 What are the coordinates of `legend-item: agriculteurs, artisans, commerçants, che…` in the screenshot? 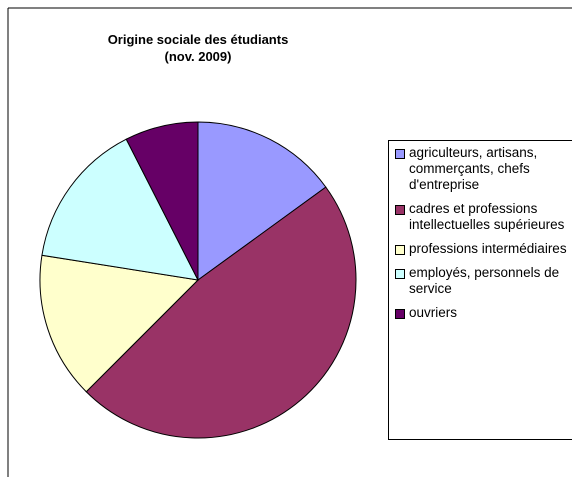 It's located at (483, 169).